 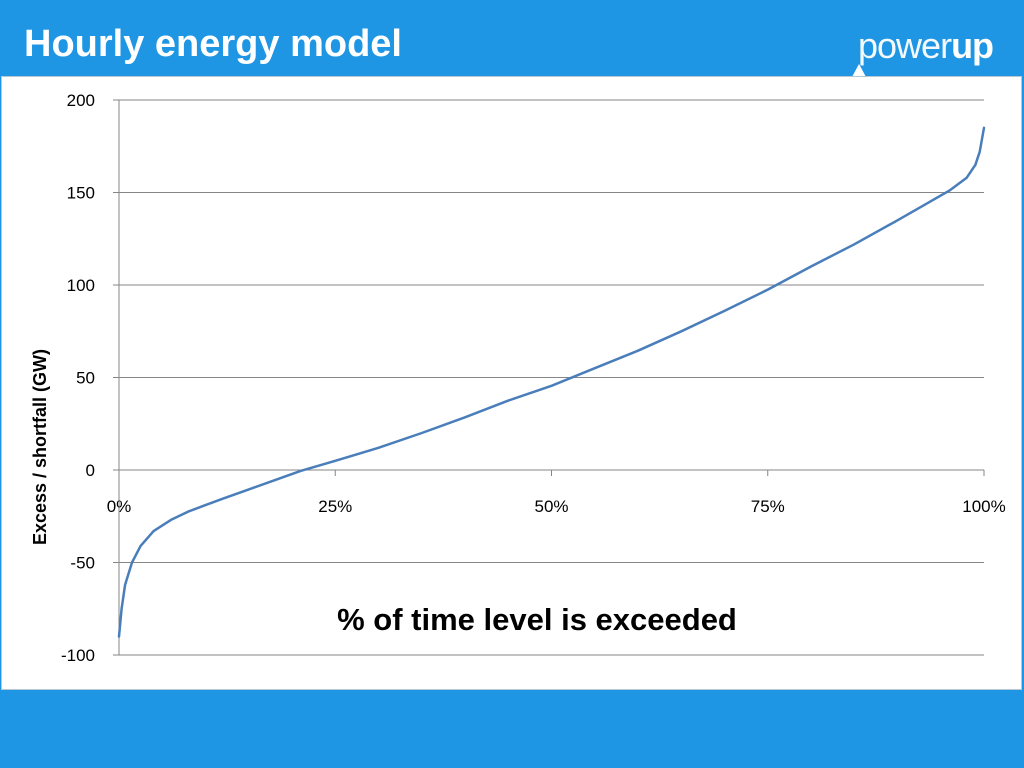 What do you see at coordinates (537, 619) in the screenshot?
I see `x-axis-title: % of time level is exceeded` at bounding box center [537, 619].